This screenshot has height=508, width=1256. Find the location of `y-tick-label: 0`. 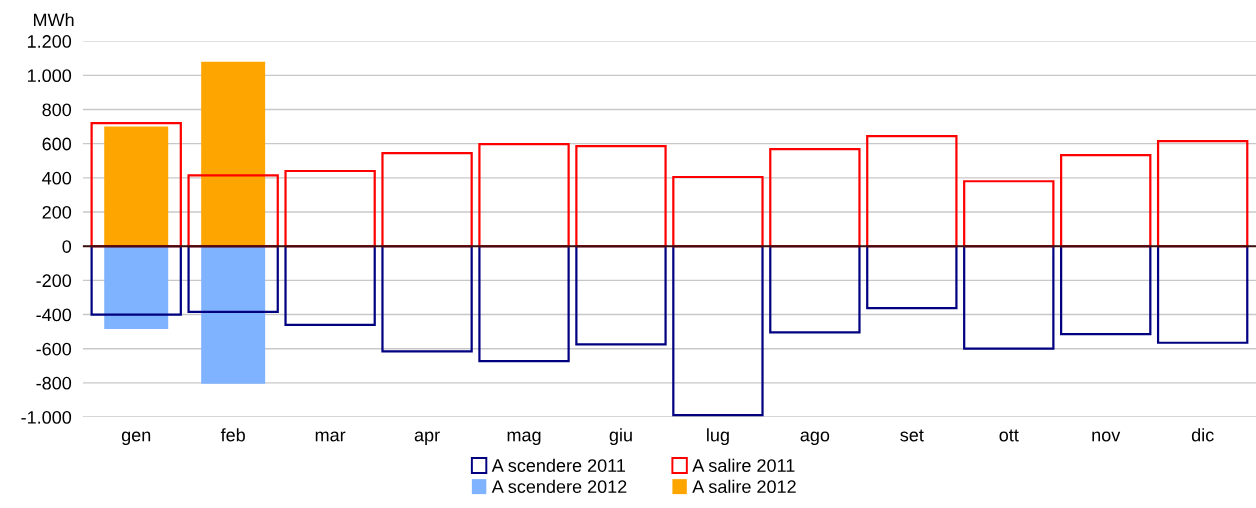

y-tick-label: 0 is located at coordinates (67, 246).